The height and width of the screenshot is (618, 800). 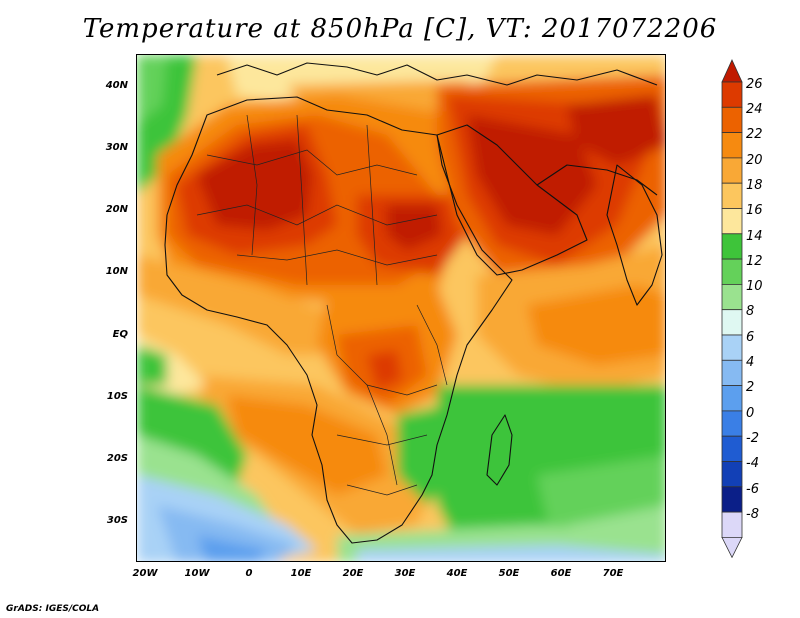 I want to click on lon-label: 20W, so click(x=145, y=573).